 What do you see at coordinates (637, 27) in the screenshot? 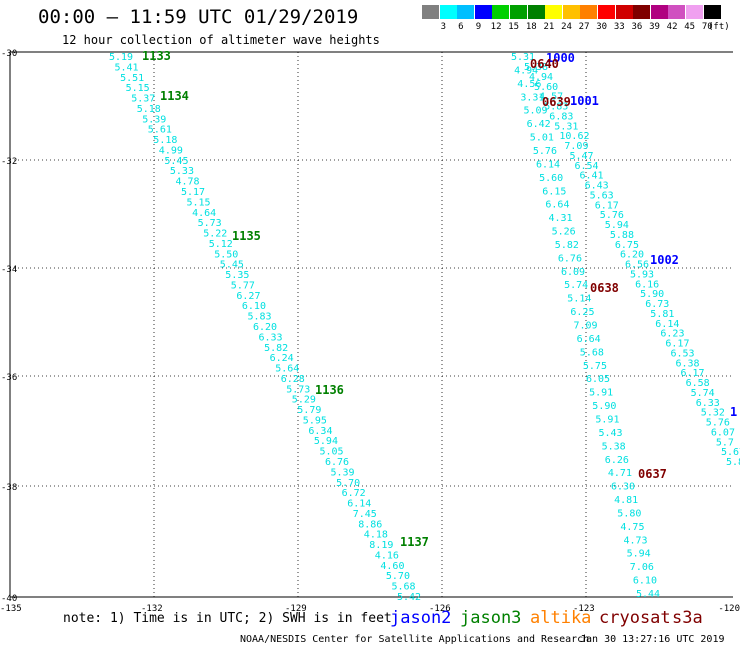
I see `legend-label: 36` at bounding box center [637, 27].